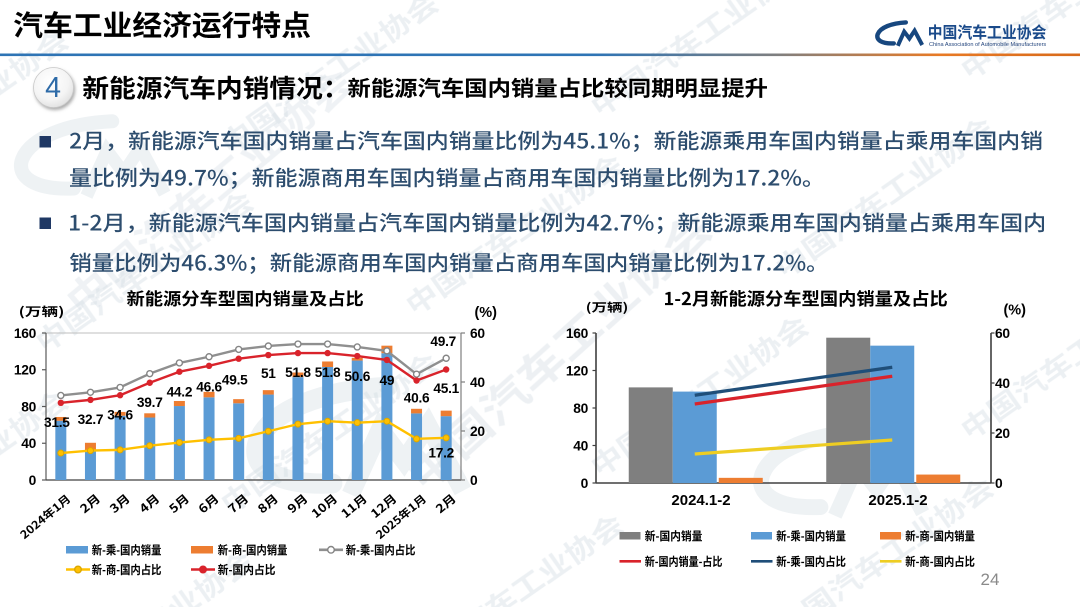 Image resolution: width=1080 pixels, height=612 pixels. Describe the element at coordinates (150, 402) in the screenshot. I see `svg-text: 39.7` at that location.